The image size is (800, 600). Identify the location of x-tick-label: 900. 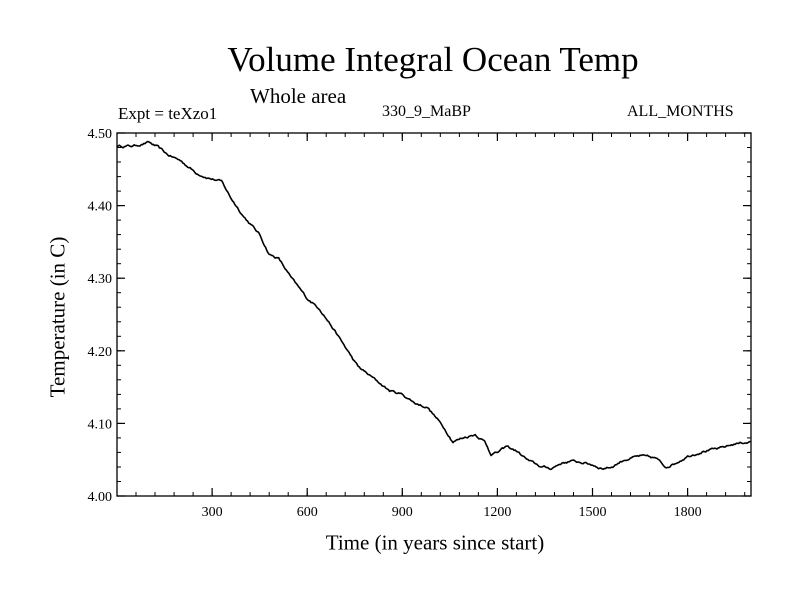
(402, 512).